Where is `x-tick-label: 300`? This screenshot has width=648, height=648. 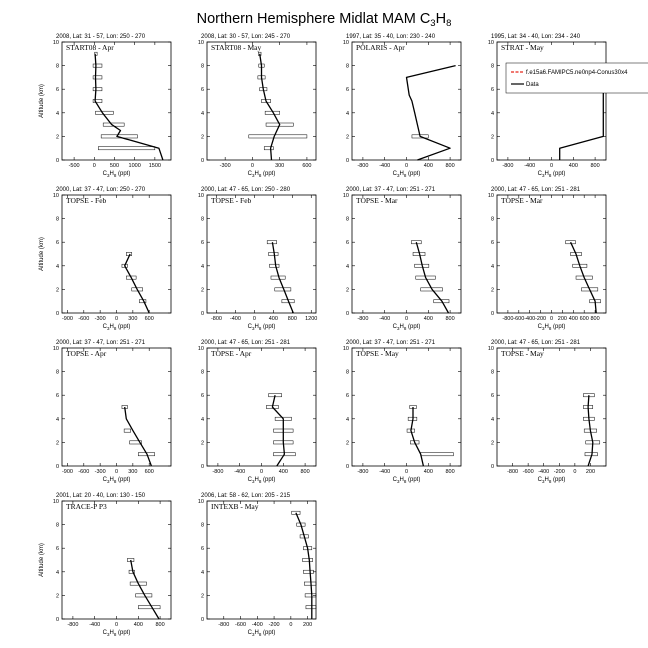
x-tick-label: 300 is located at coordinates (279, 166).